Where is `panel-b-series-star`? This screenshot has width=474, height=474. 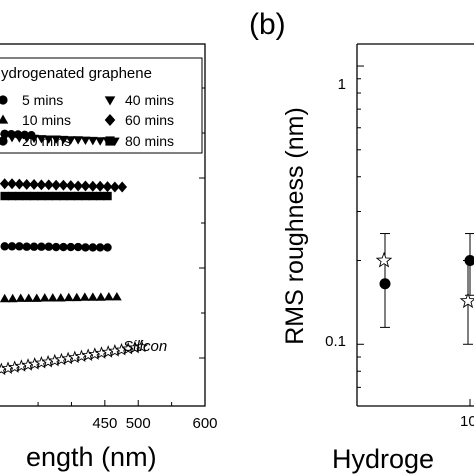 panel-b-series-star is located at coordinates (424, 298).